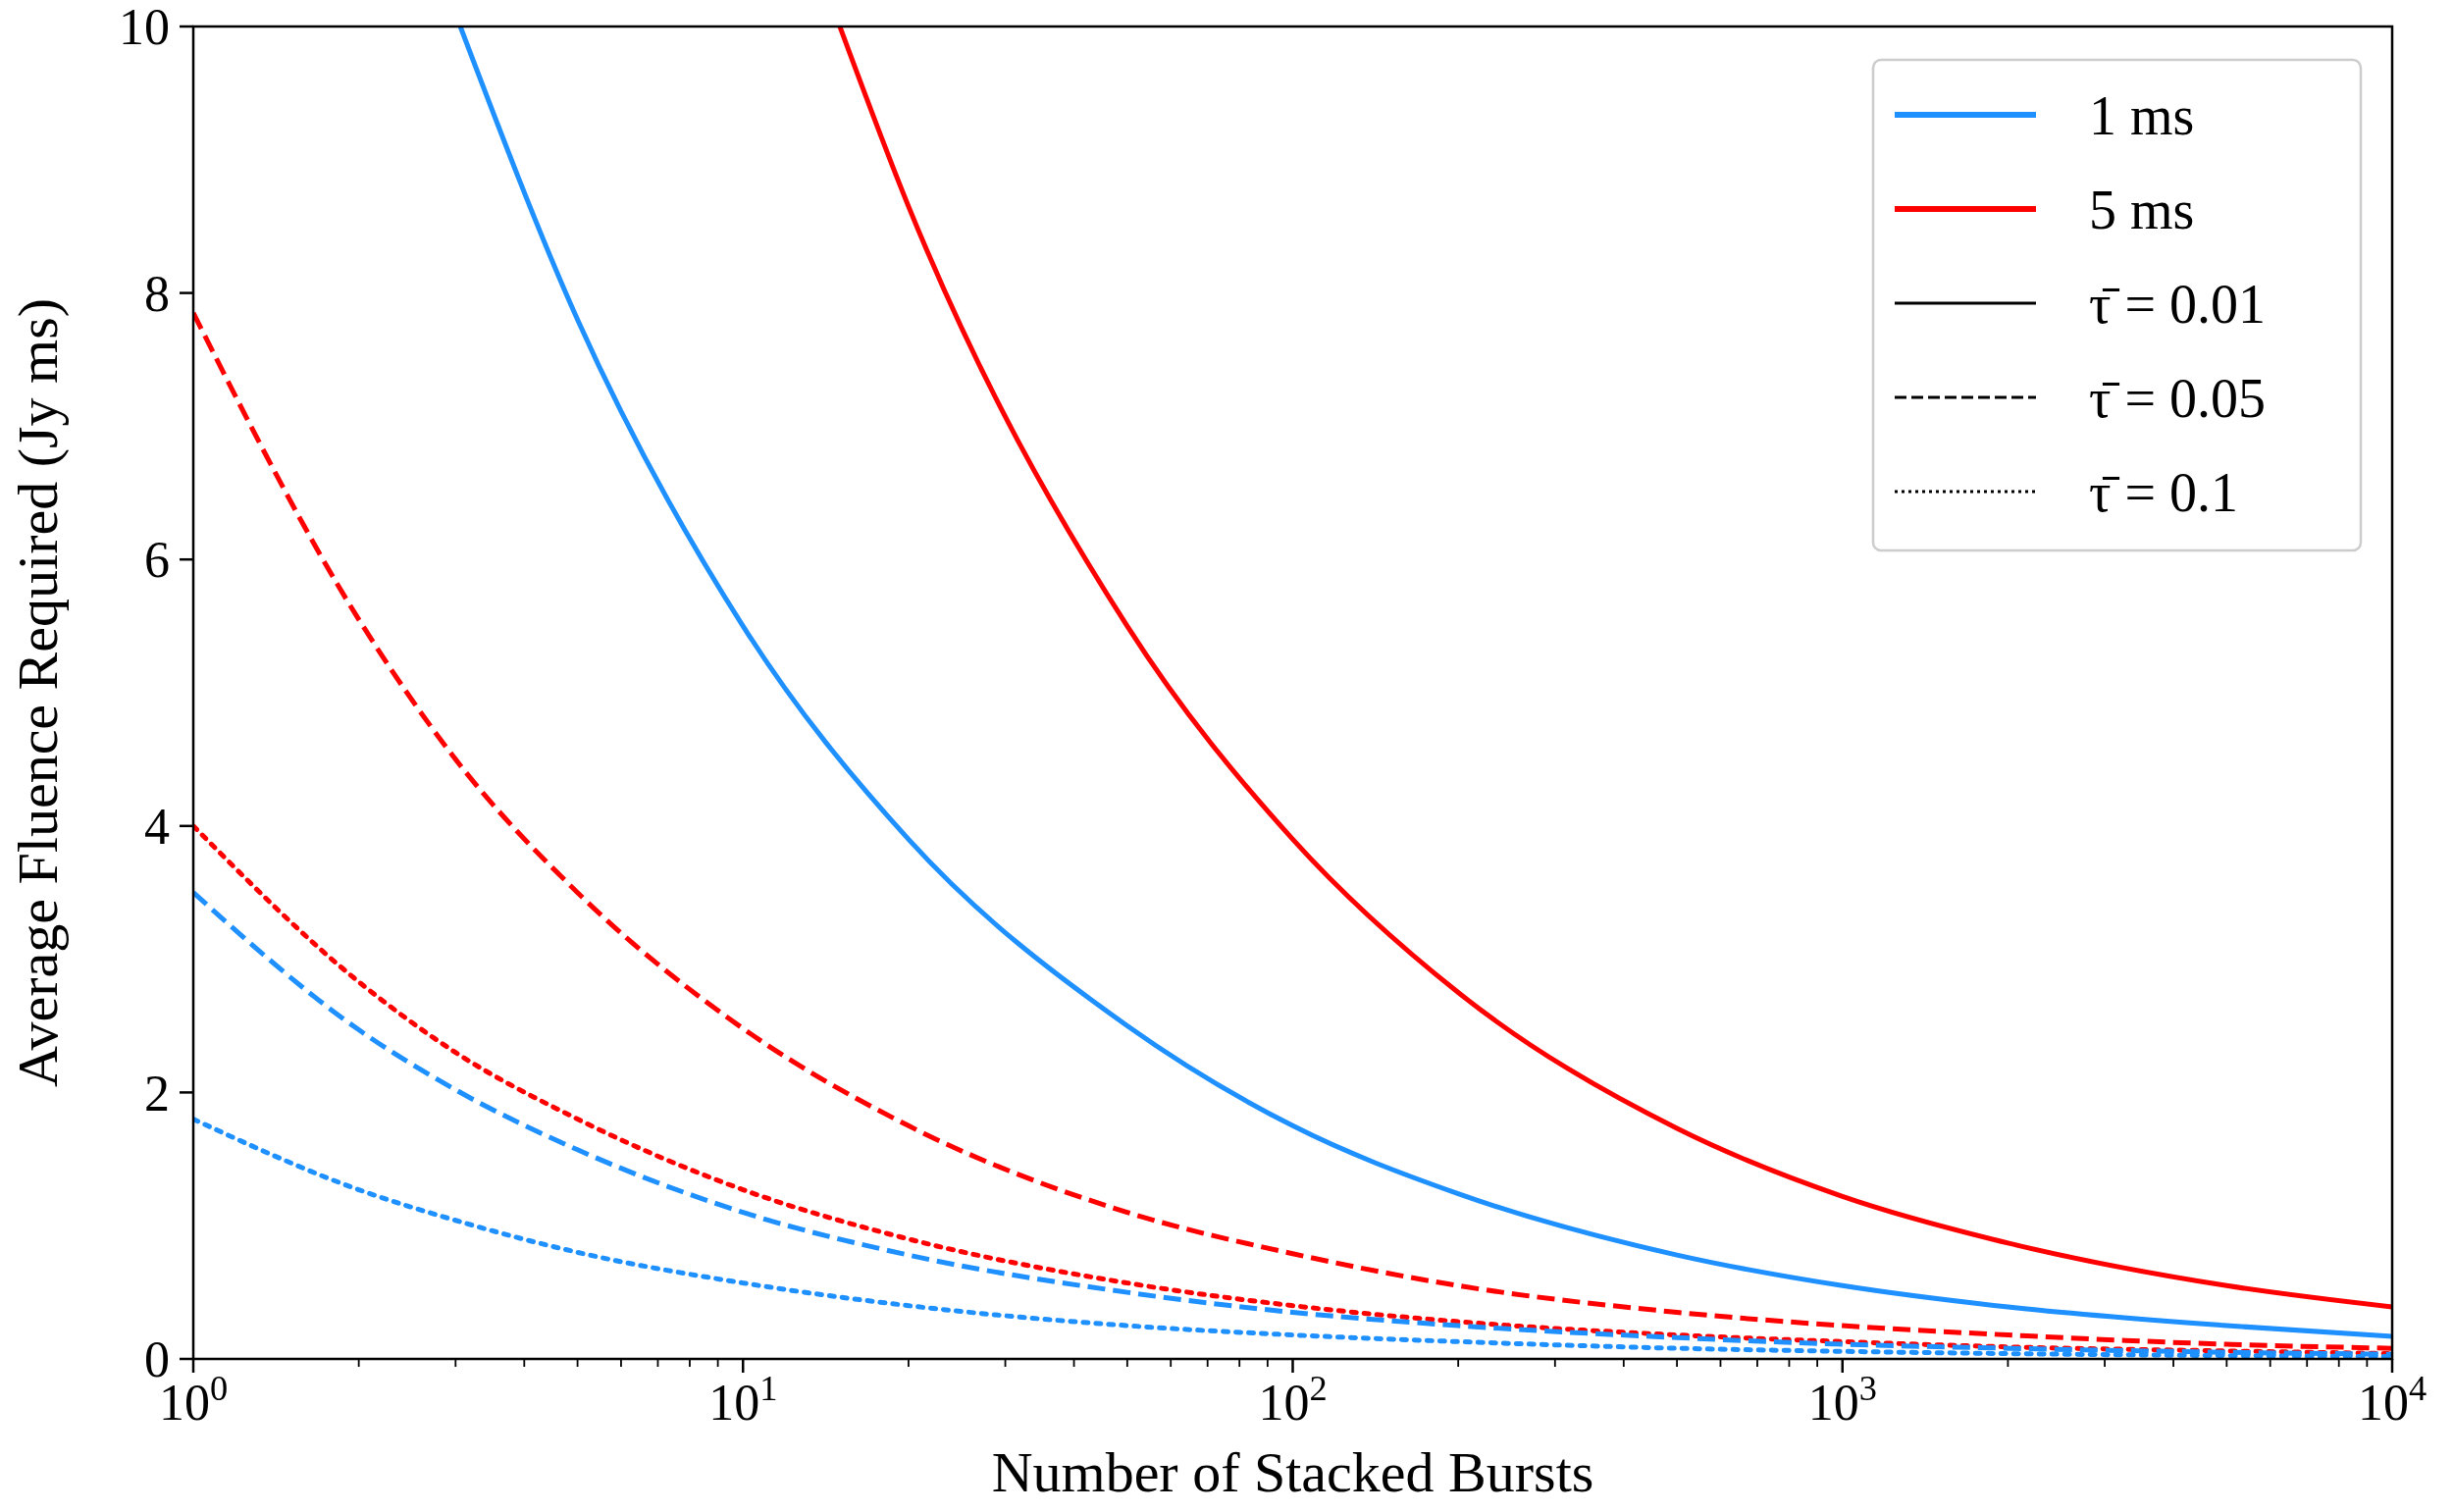 This screenshot has width=2453, height=1512. I want to click on x-axis-title: Number of Stacked Bursts, so click(1292, 1472).